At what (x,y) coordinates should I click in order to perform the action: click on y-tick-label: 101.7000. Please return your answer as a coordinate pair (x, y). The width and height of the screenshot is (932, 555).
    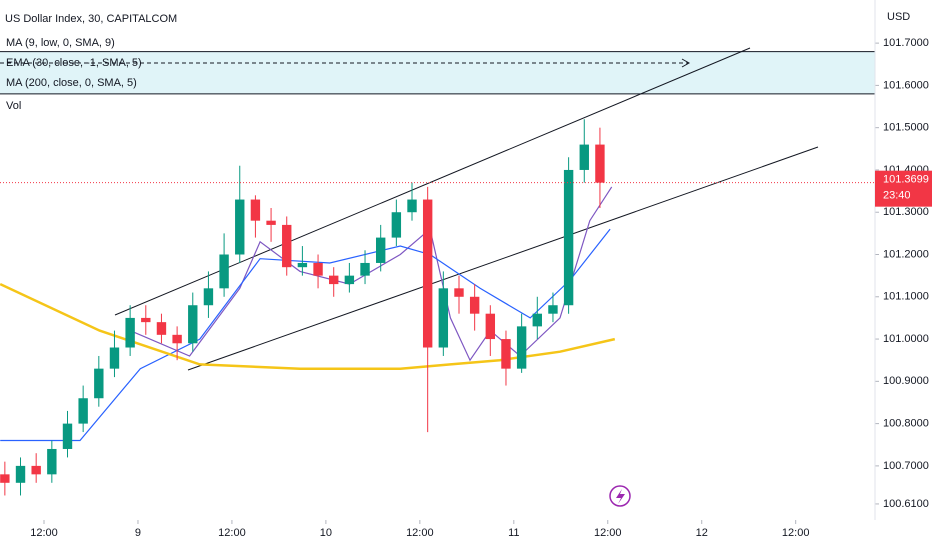
    Looking at the image, I should click on (906, 43).